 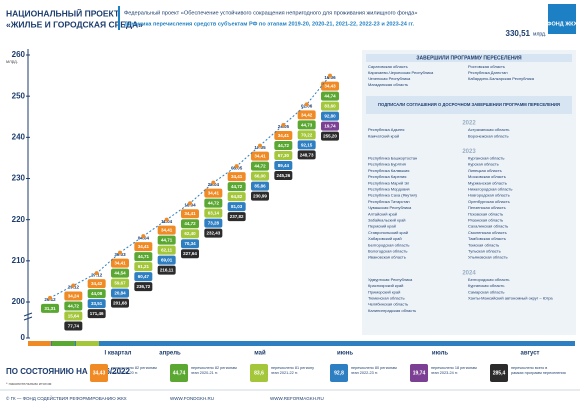 I want to click on pill-value: 60,47, so click(x=144, y=276).